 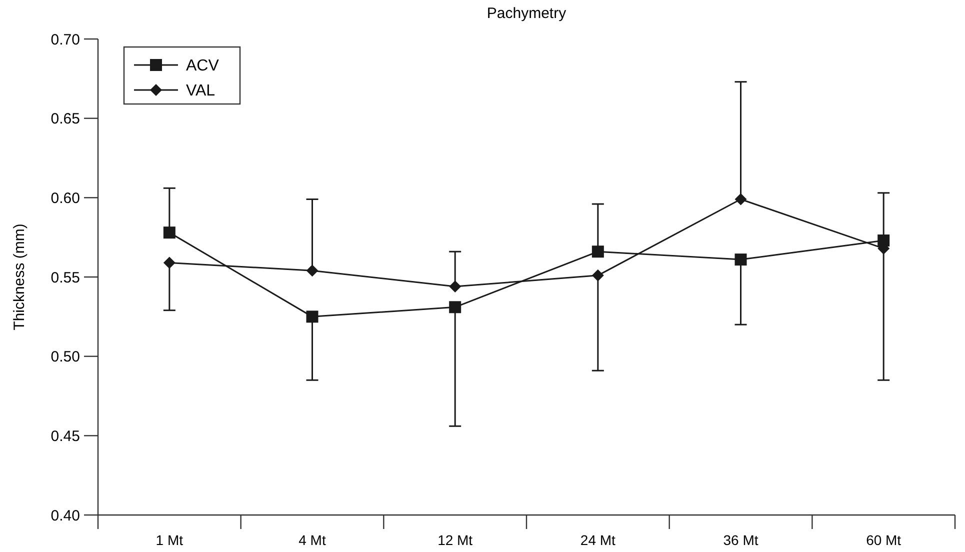 What do you see at coordinates (526, 13) in the screenshot?
I see `chart-title: Pachymetry` at bounding box center [526, 13].